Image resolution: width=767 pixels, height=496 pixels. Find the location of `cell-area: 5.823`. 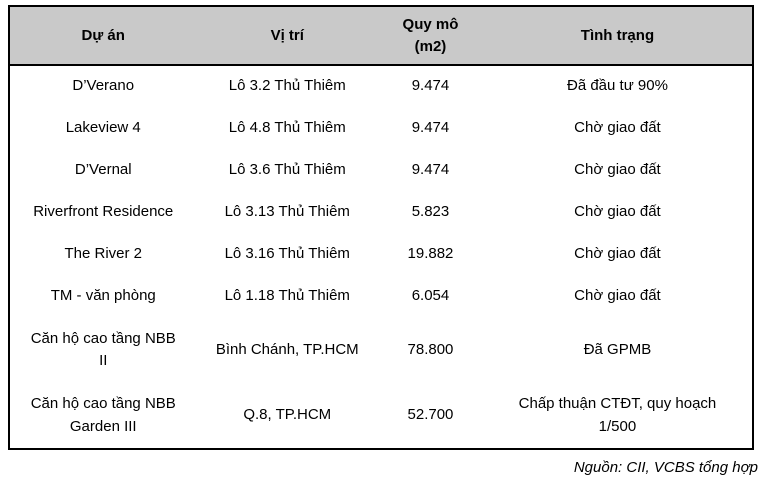

cell-area: 5.823 is located at coordinates (430, 211).